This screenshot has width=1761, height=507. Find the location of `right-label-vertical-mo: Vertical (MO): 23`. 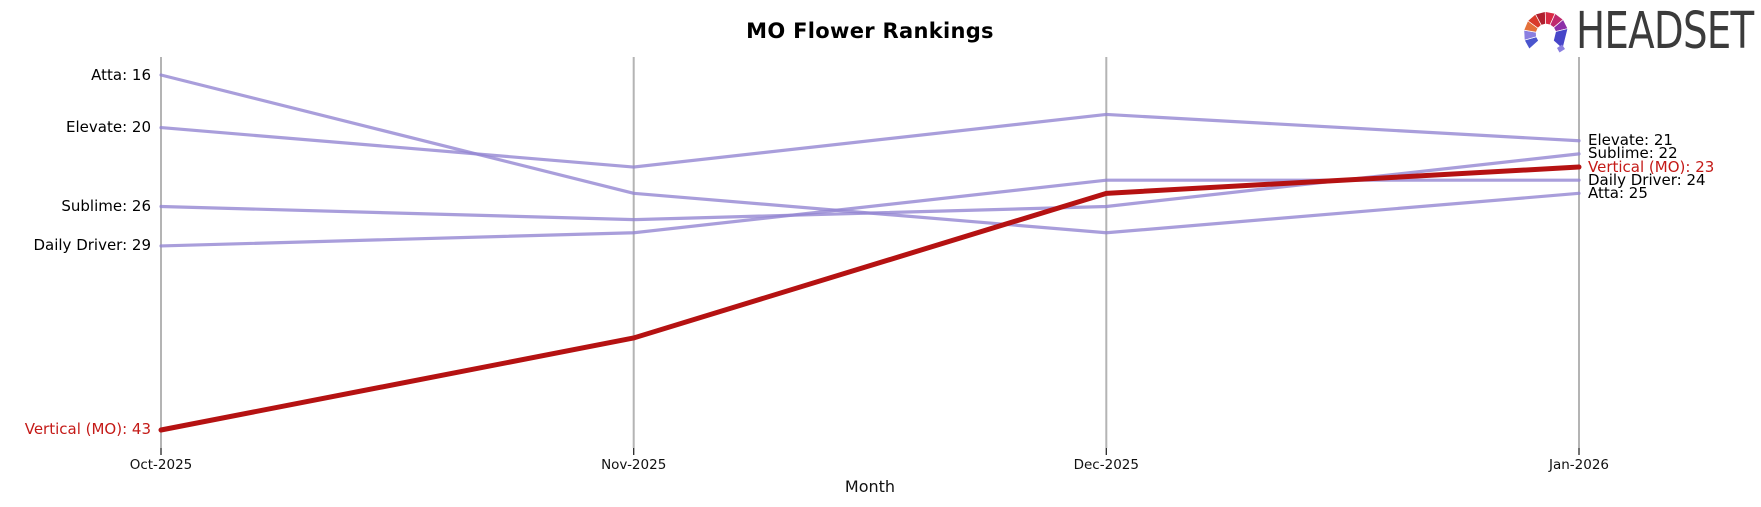

right-label-vertical-mo: Vertical (MO): 23 is located at coordinates (1651, 166).